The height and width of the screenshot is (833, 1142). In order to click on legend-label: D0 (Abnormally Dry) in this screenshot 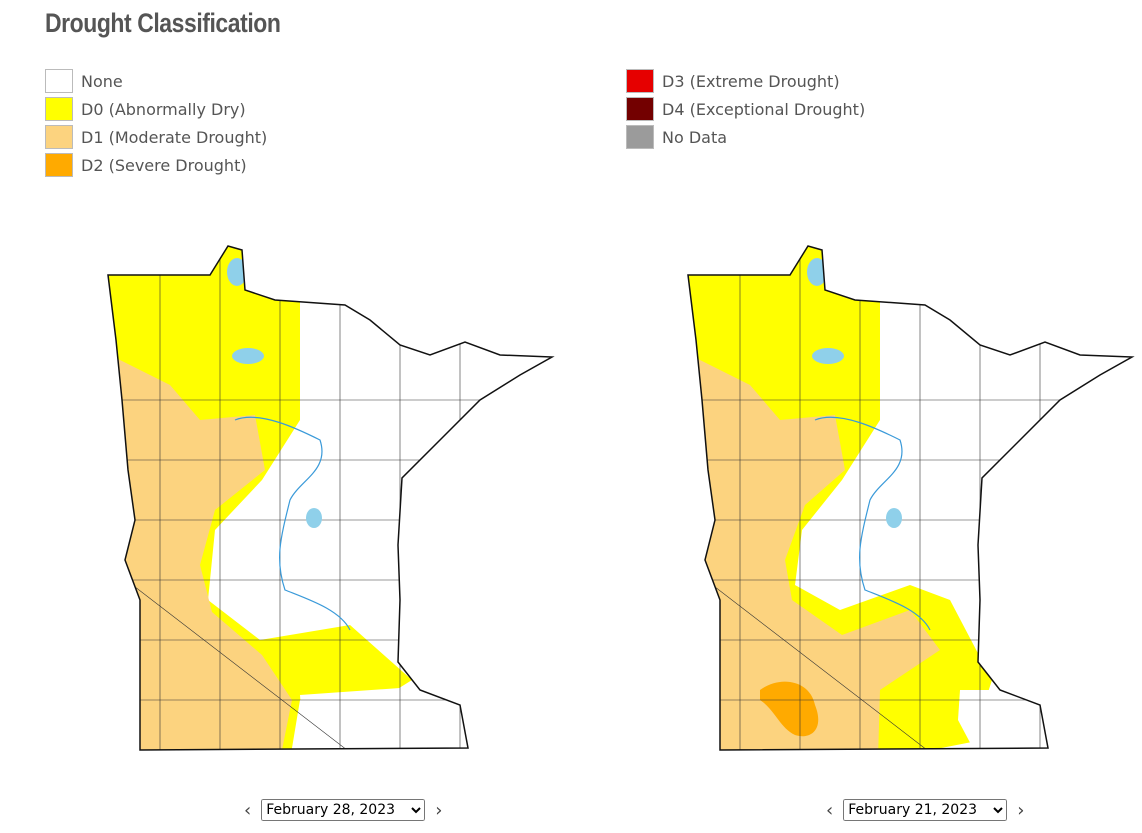, I will do `click(163, 109)`.